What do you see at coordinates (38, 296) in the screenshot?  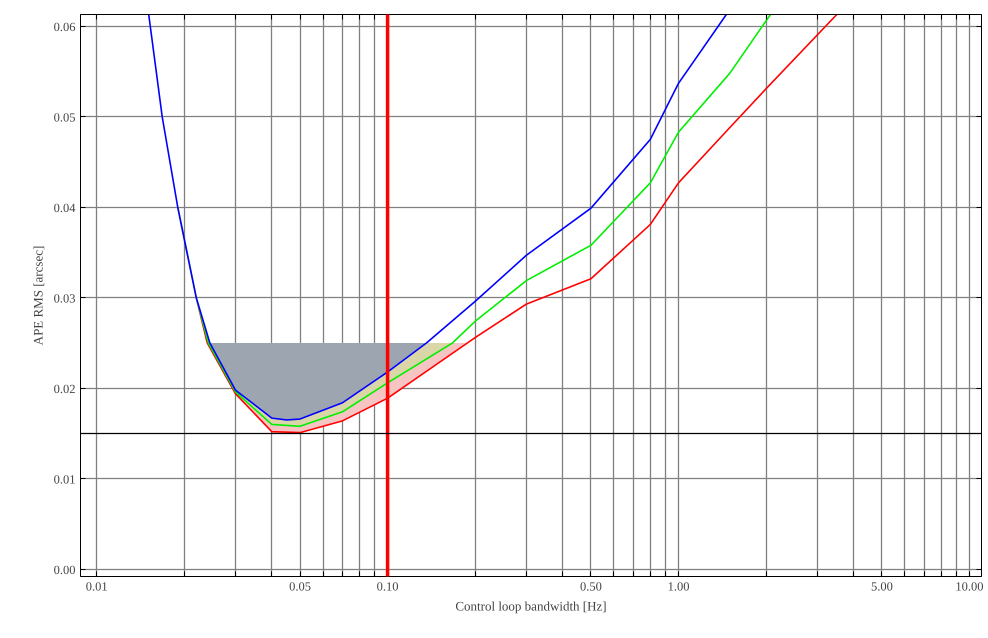 I see `y-axis-title: APE RMS [arcsec]` at bounding box center [38, 296].